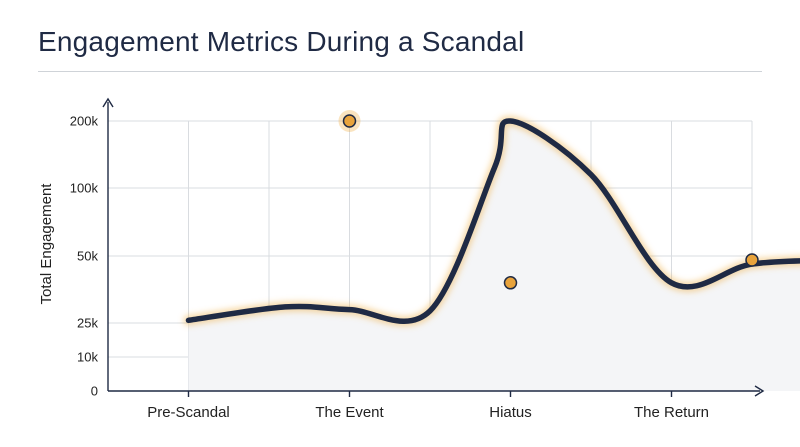 The image size is (800, 447). I want to click on y-tick-label: 50k, so click(87, 256).